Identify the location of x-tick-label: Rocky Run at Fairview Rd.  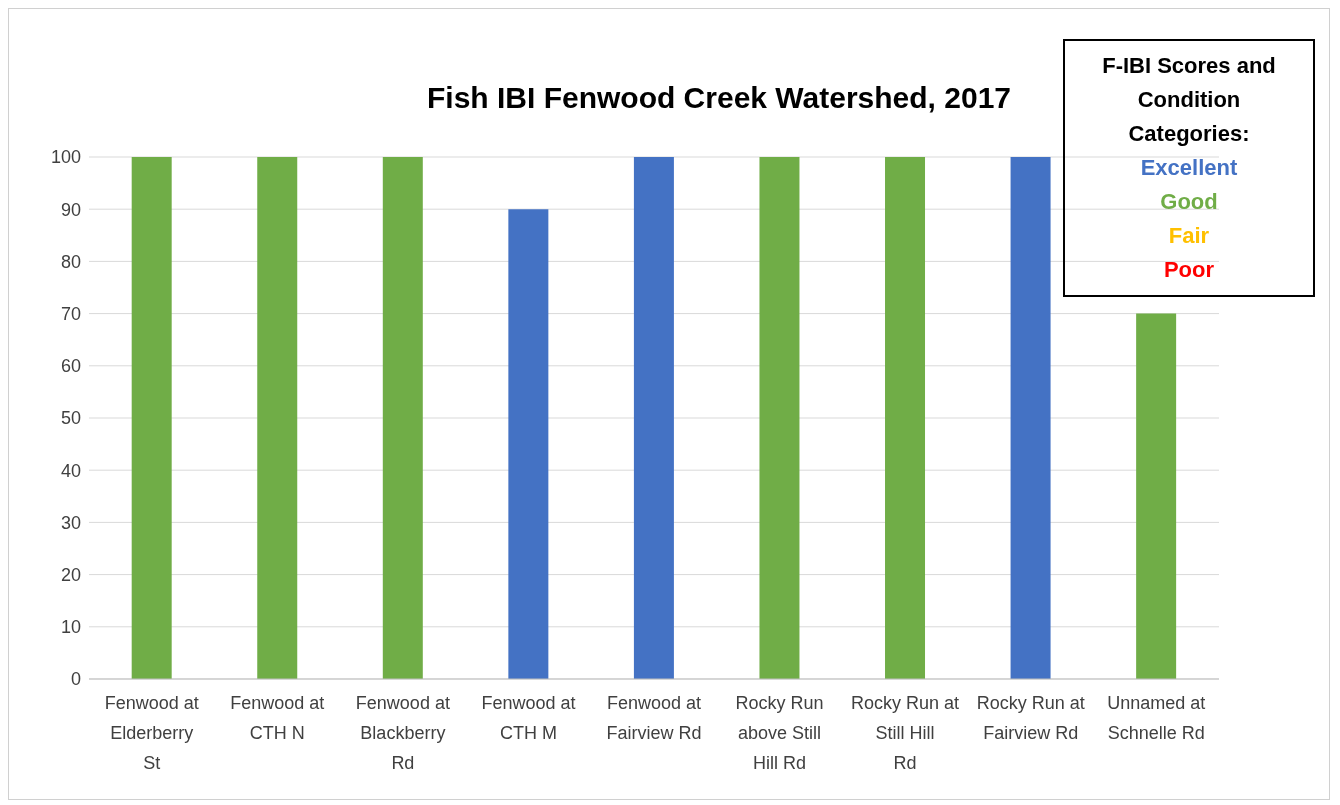
(1030, 718).